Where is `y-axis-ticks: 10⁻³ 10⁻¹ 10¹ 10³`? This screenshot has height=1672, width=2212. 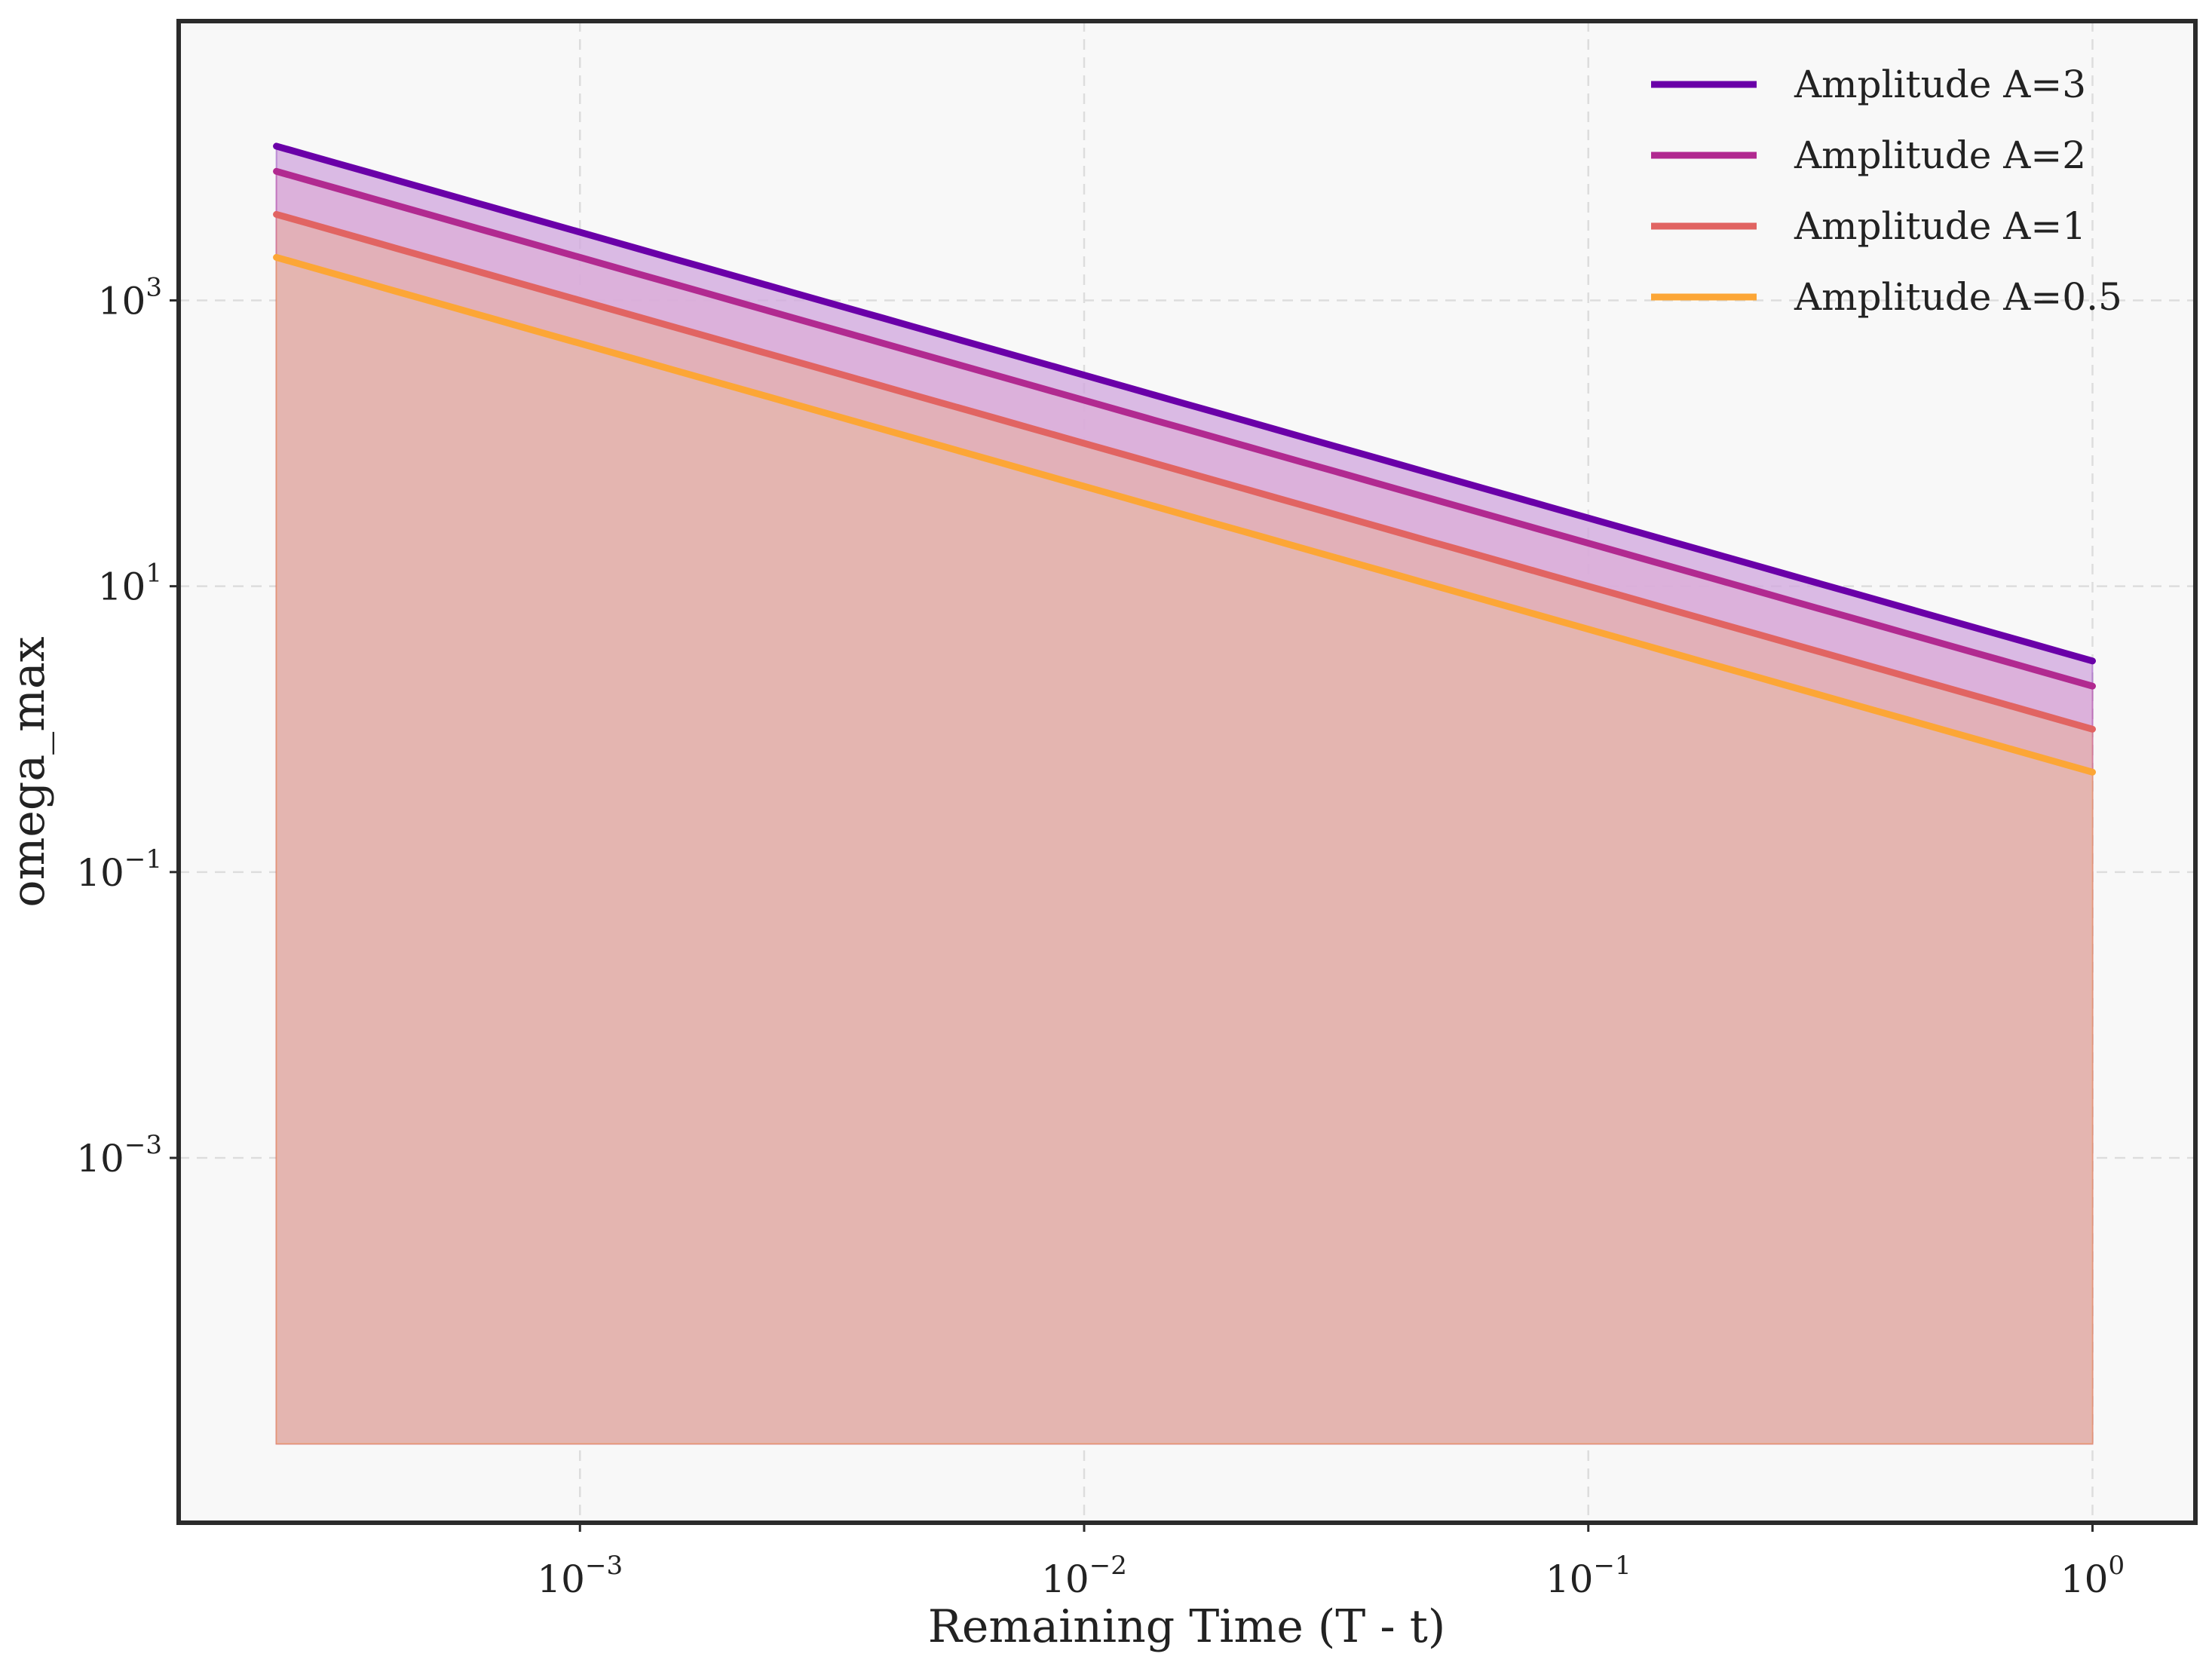 y-axis-ticks: 10⁻³ 10⁻¹ 10¹ 10³ is located at coordinates (127, 726).